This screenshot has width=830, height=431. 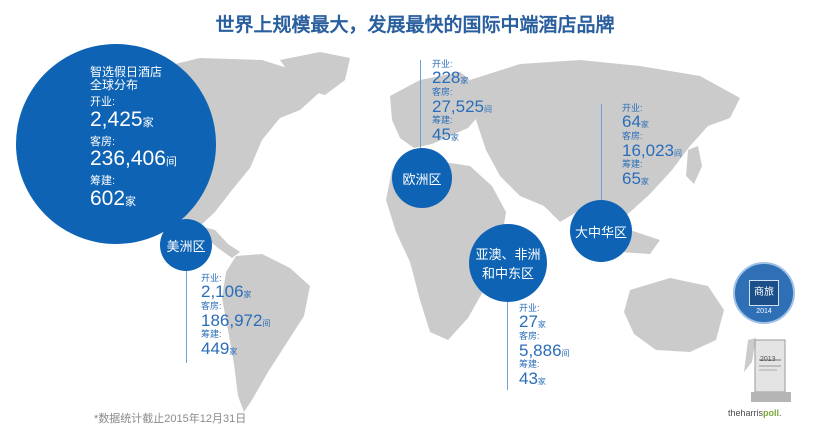 I want to click on new-zealand-shape, so click(x=750, y=355).